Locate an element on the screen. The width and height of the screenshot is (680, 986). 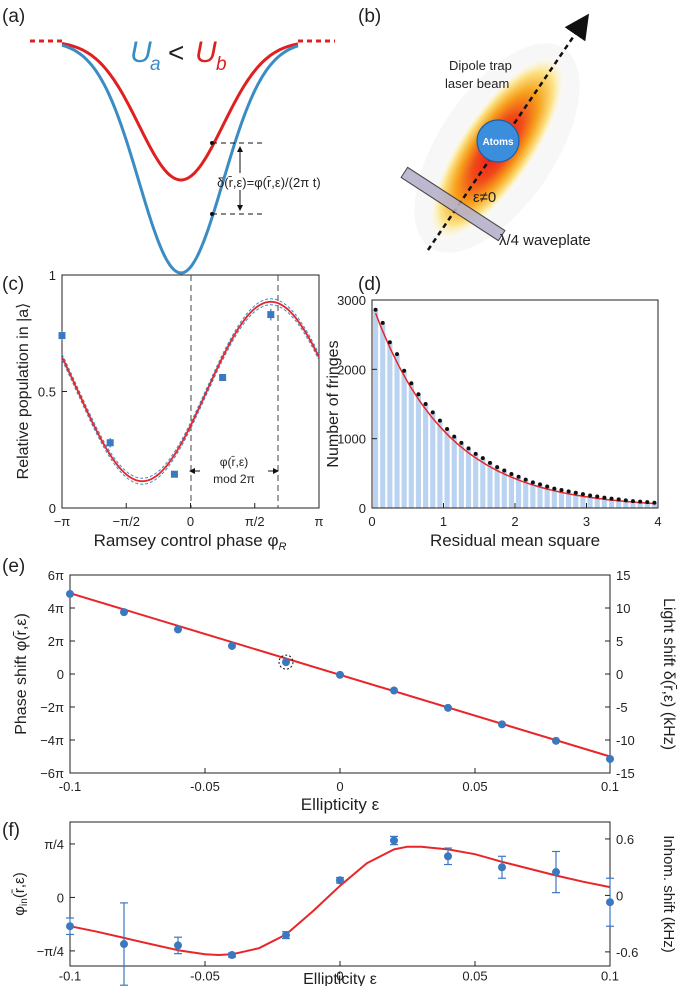
highlighted-point-ring is located at coordinates (286, 662).